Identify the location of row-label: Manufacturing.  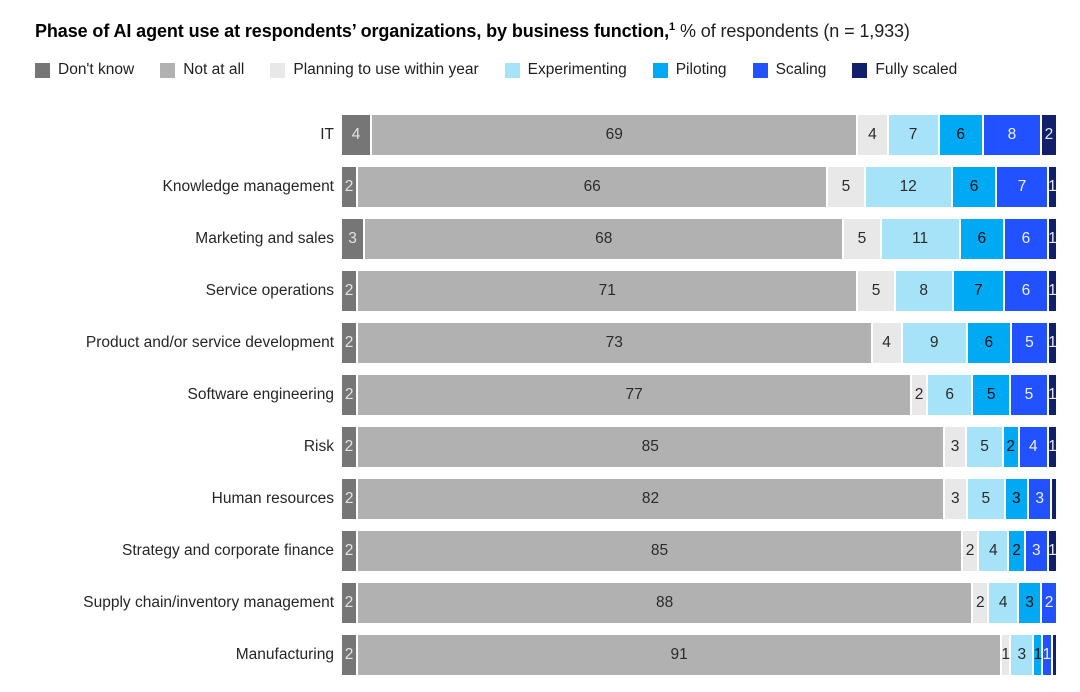
(284, 654).